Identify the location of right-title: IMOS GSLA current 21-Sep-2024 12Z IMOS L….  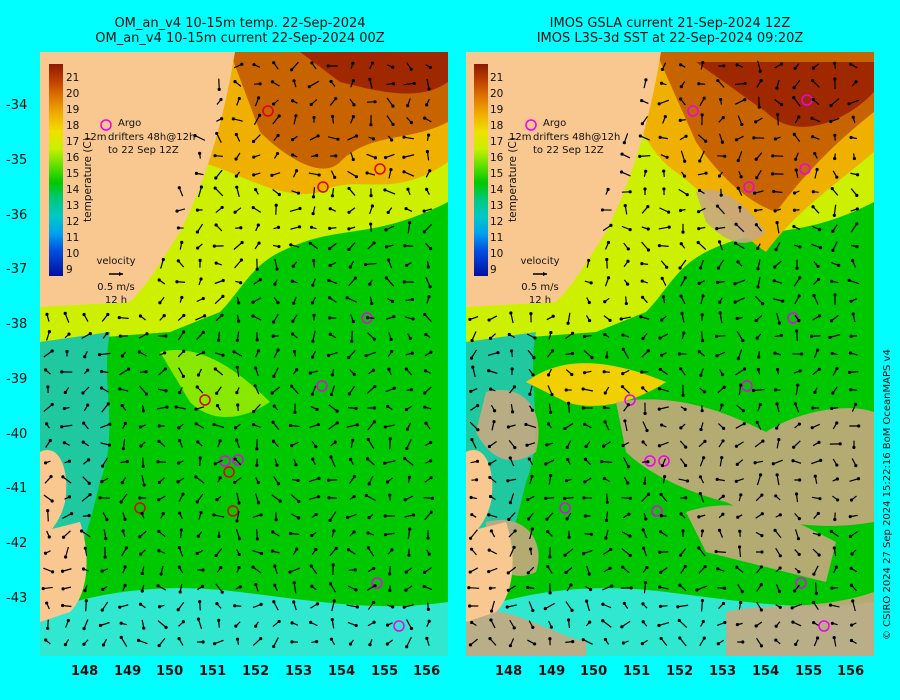
(670, 31).